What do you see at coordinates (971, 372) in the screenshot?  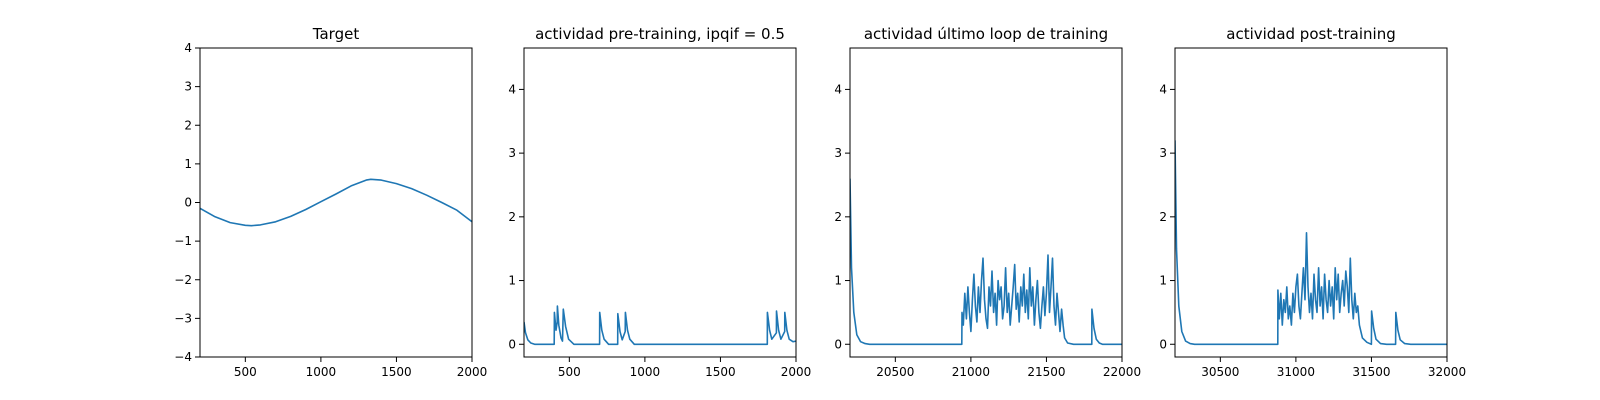 I see `x-tick-label: 21000` at bounding box center [971, 372].